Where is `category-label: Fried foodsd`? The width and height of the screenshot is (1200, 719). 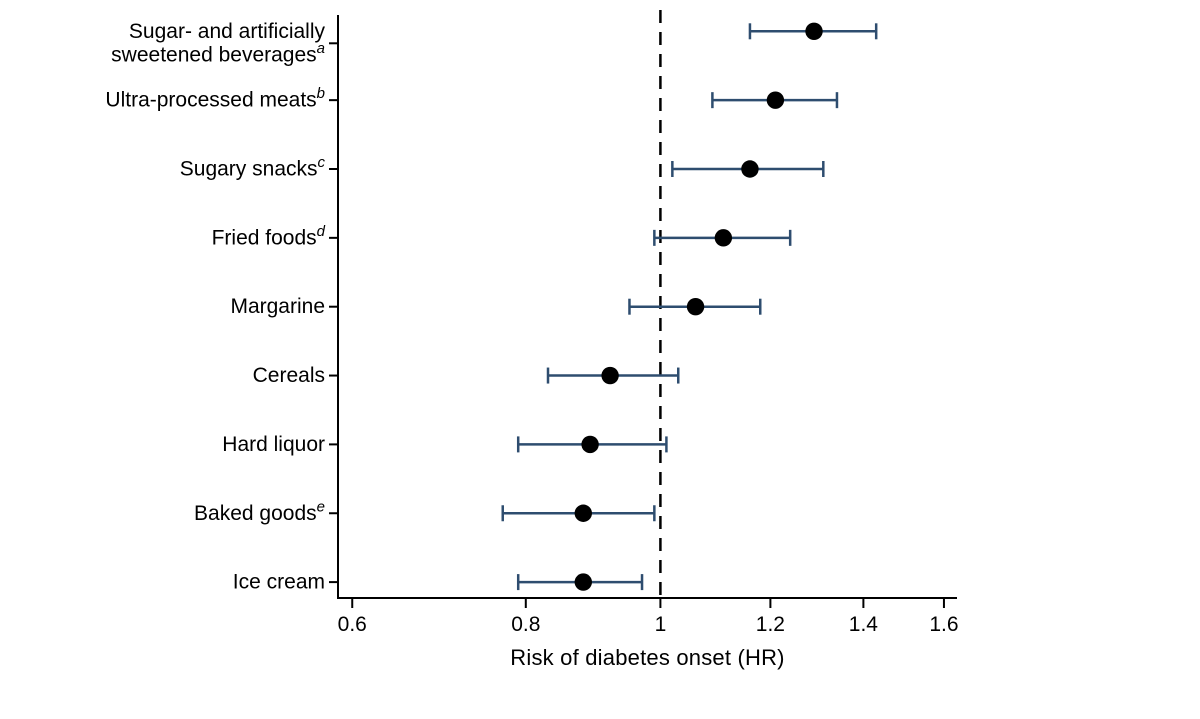
category-label: Fried foodsd is located at coordinates (269, 235).